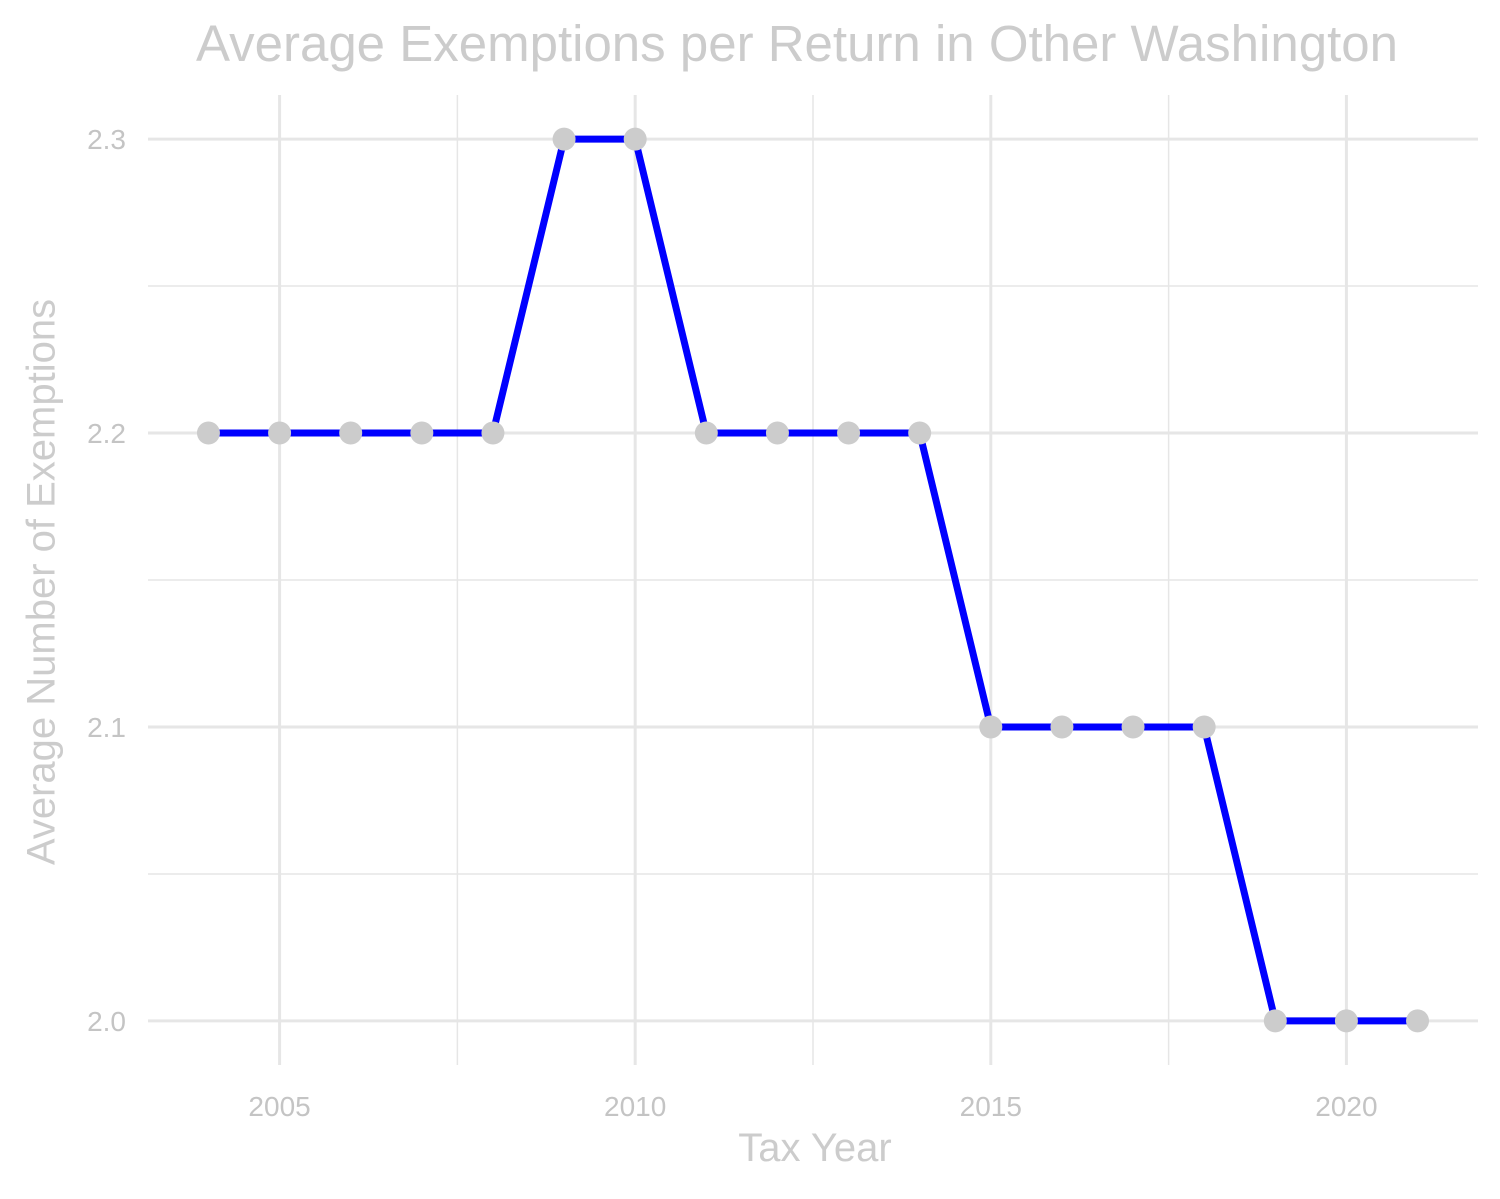  Describe the element at coordinates (815, 1148) in the screenshot. I see `x-axis-title: Tax Year` at that location.